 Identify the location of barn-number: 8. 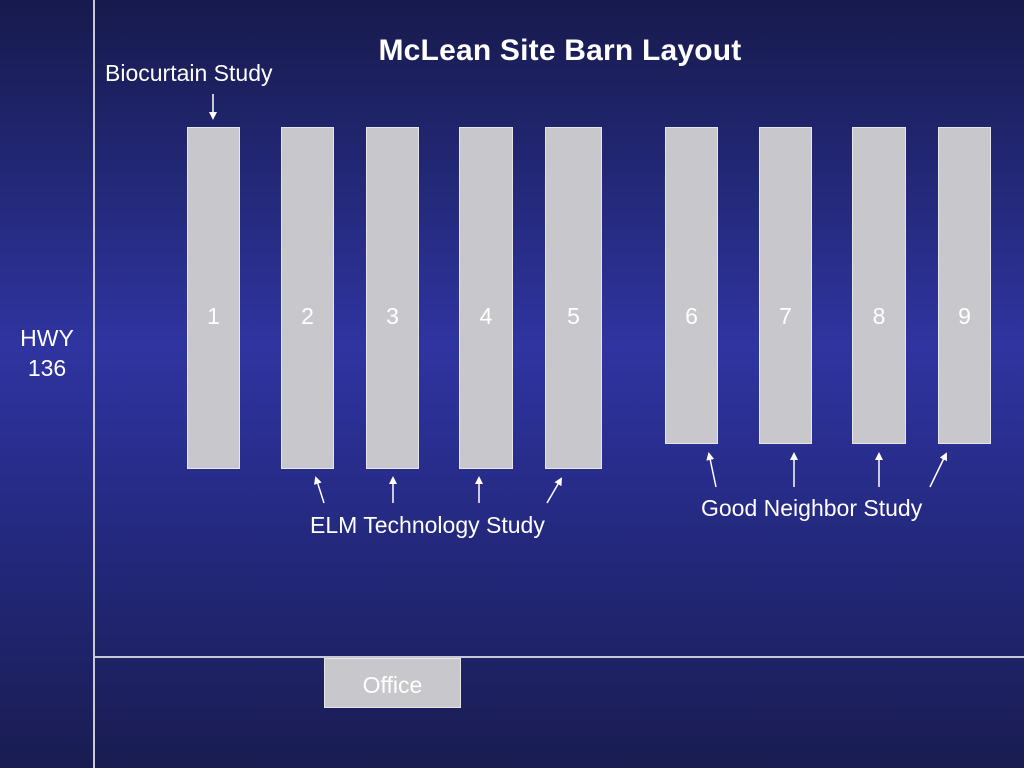
(879, 316).